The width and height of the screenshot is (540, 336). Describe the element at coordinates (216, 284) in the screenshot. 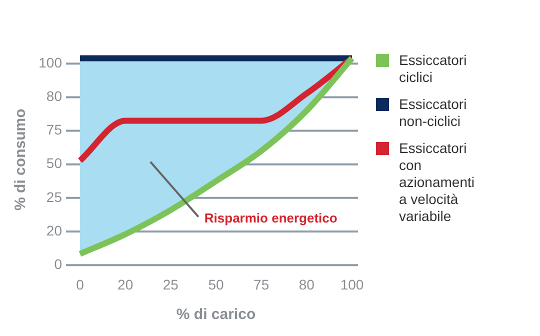

I see `x-tick-label: 50` at that location.